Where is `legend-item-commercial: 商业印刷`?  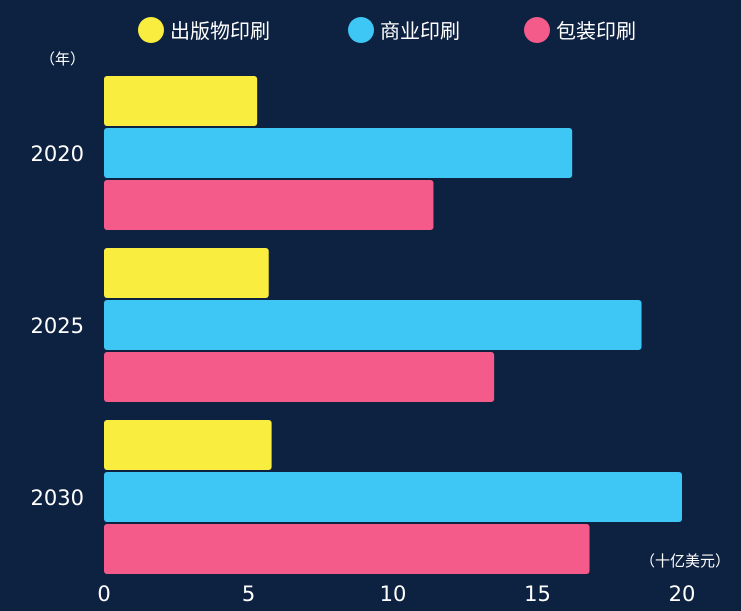 legend-item-commercial: 商业印刷 is located at coordinates (404, 29).